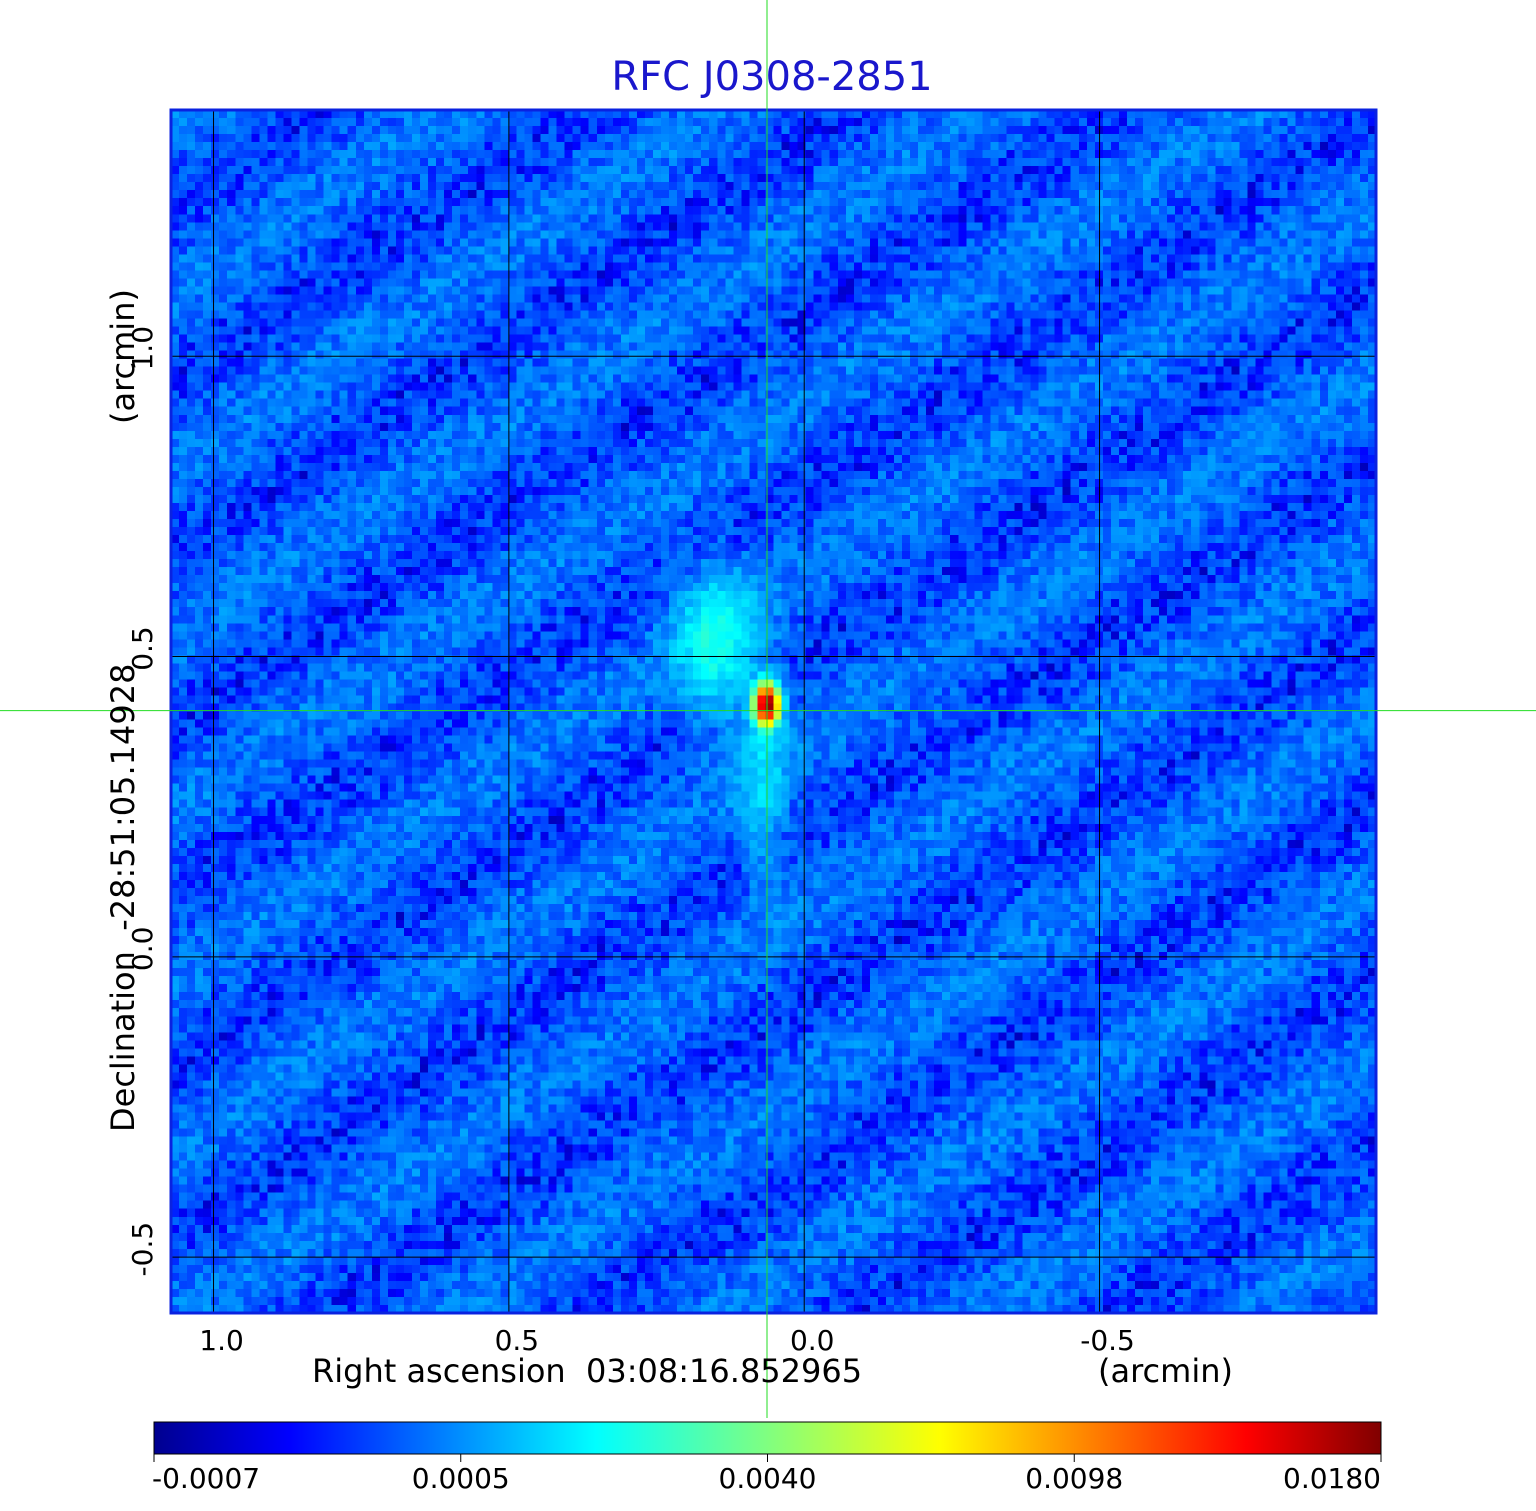 This screenshot has width=1536, height=1511. I want to click on colorbar, so click(767, 1438).